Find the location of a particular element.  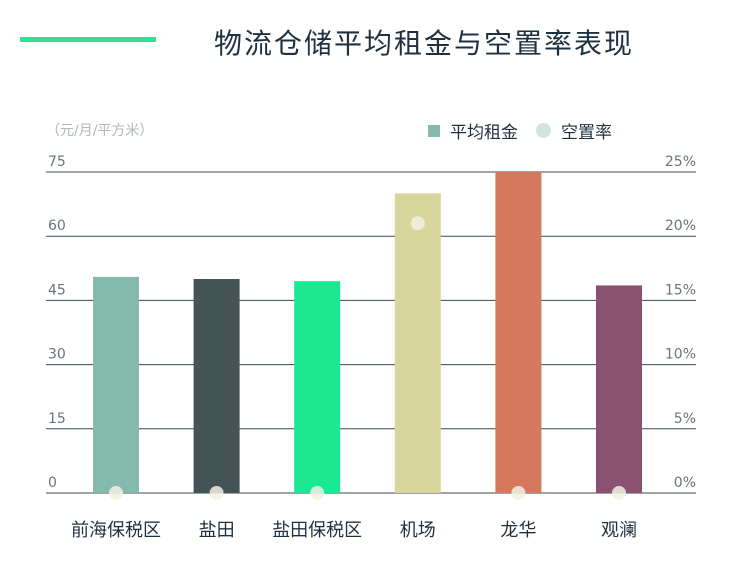

chart-legend: 平均租金 空置率 is located at coordinates (529, 130).